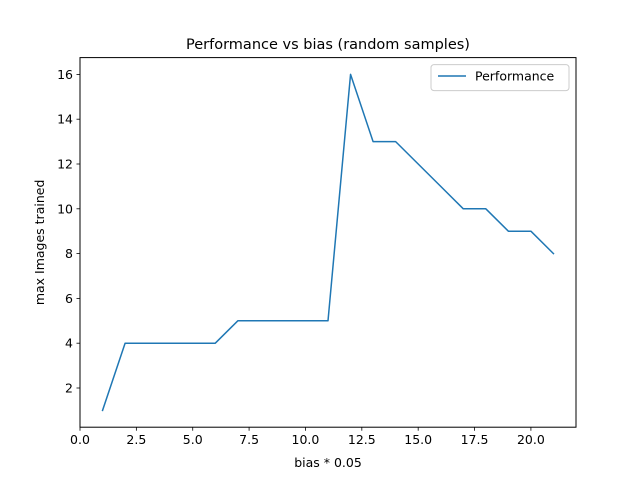  Describe the element at coordinates (39, 243) in the screenshot. I see `y-axis-label: max Images trained` at that location.